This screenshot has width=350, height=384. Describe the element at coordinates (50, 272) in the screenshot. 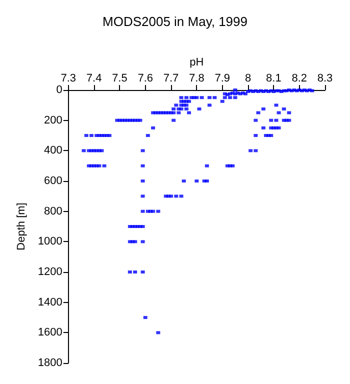

I see `y-tick-label: 1200` at that location.